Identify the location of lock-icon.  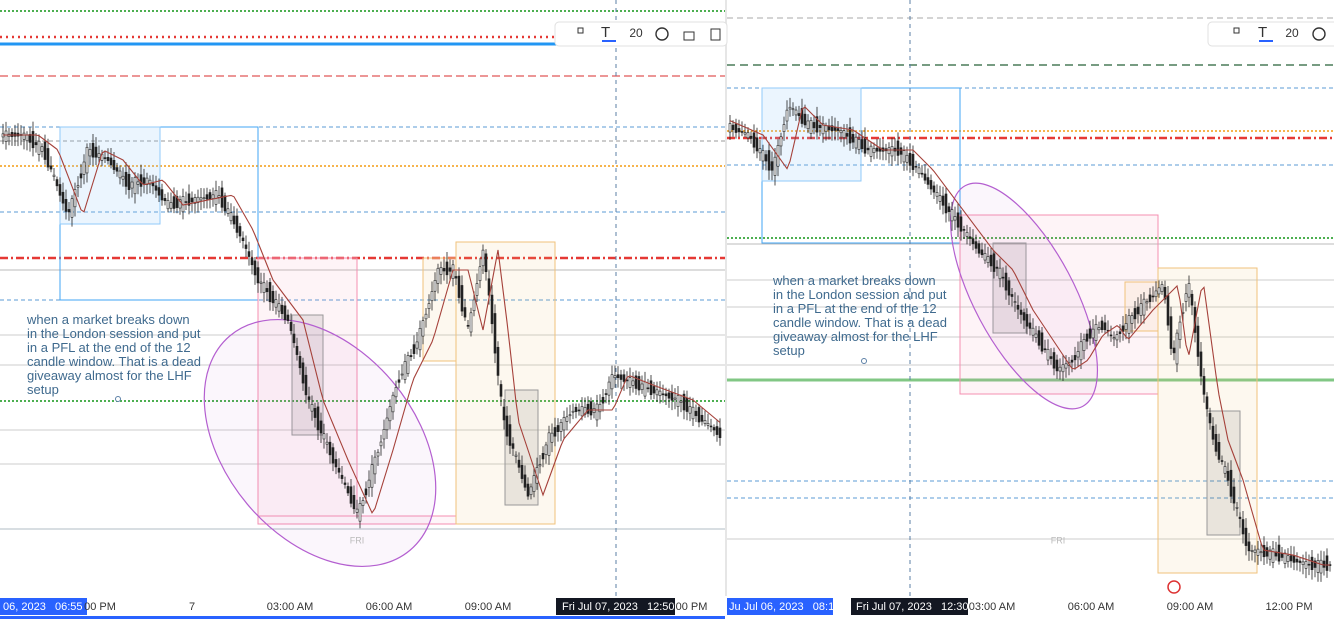
(689, 36).